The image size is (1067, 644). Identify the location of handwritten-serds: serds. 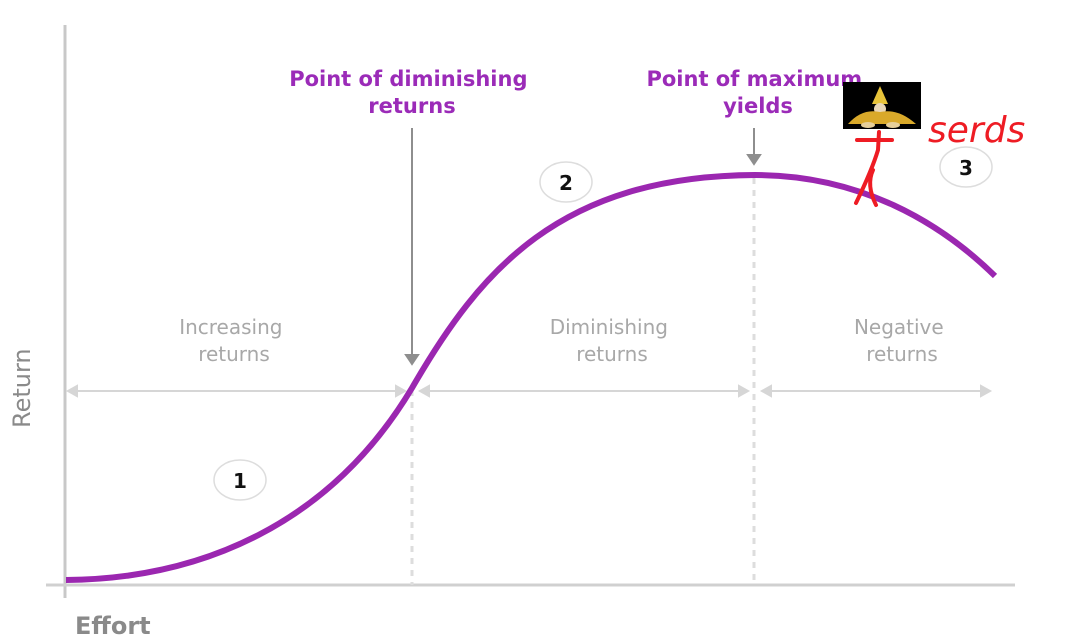
(976, 130).